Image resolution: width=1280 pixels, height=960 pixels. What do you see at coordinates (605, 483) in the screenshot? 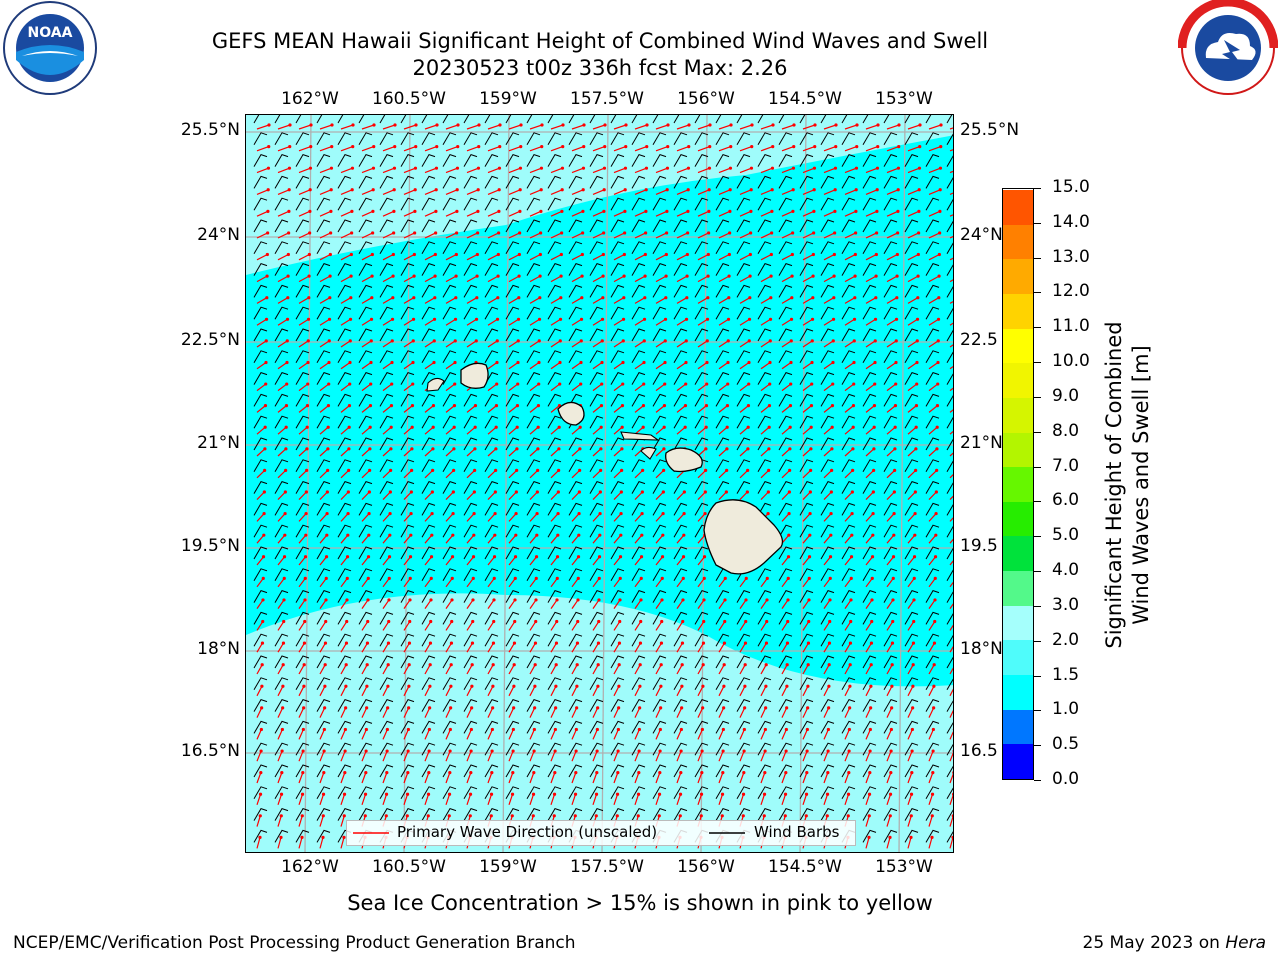
I see `meridian-line` at bounding box center [605, 483].